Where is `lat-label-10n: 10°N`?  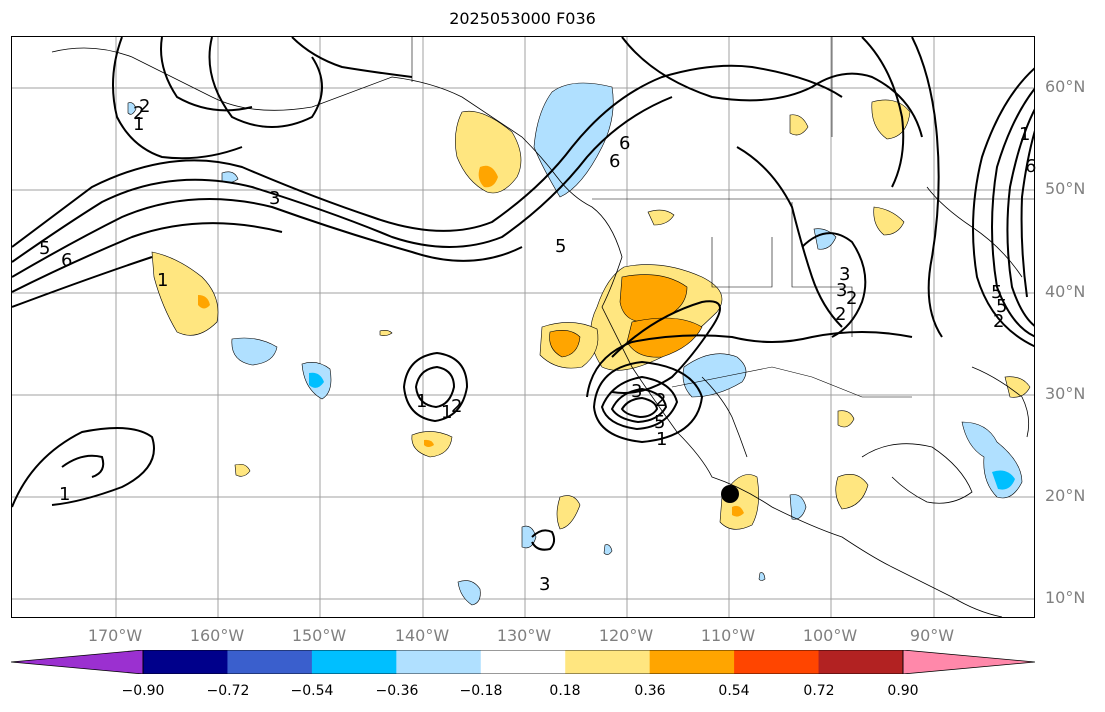 lat-label-10n: 10°N is located at coordinates (1065, 597).